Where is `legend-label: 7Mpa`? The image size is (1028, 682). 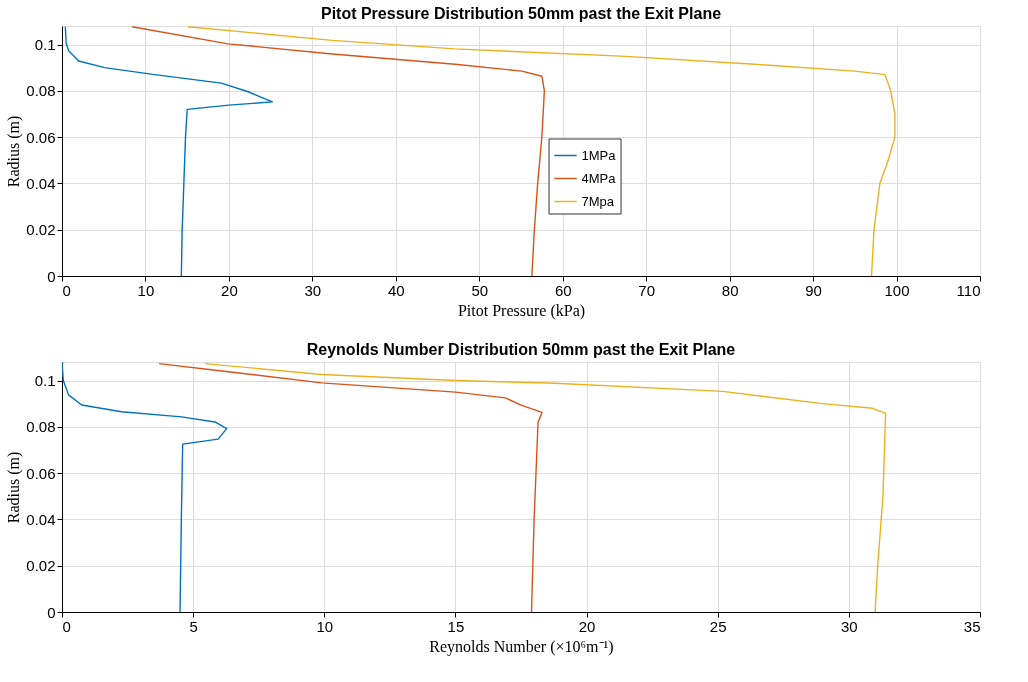 legend-label: 7Mpa is located at coordinates (598, 201).